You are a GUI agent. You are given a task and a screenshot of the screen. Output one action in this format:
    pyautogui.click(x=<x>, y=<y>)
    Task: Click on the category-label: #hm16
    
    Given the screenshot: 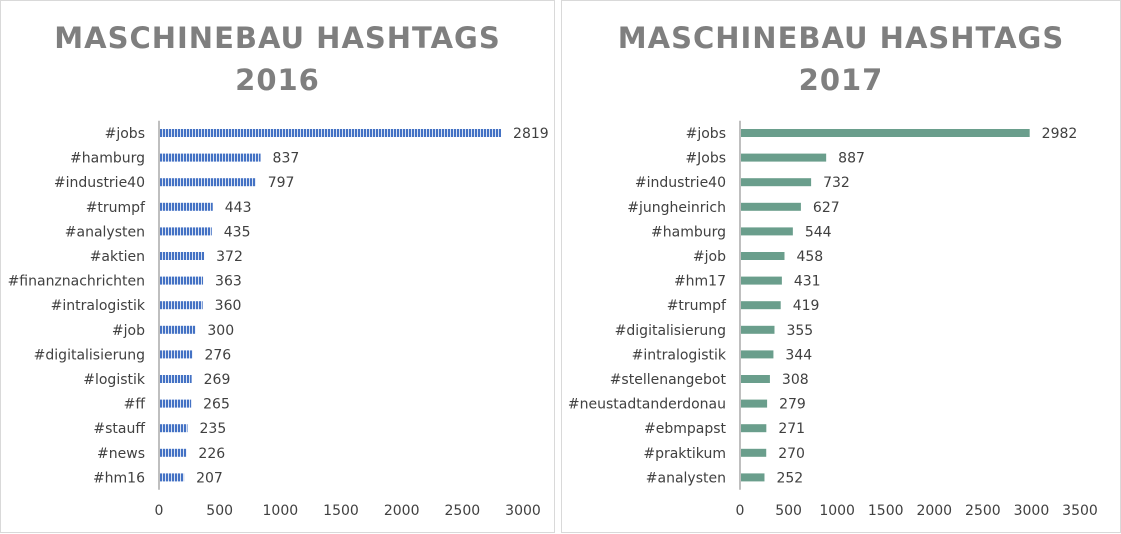 What is the action you would take?
    pyautogui.click(x=119, y=478)
    